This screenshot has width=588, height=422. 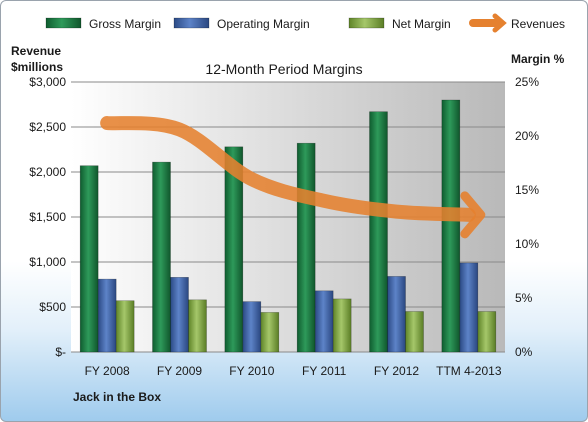 What do you see at coordinates (60, 352) in the screenshot?
I see `y-left-tick-label: $-` at bounding box center [60, 352].